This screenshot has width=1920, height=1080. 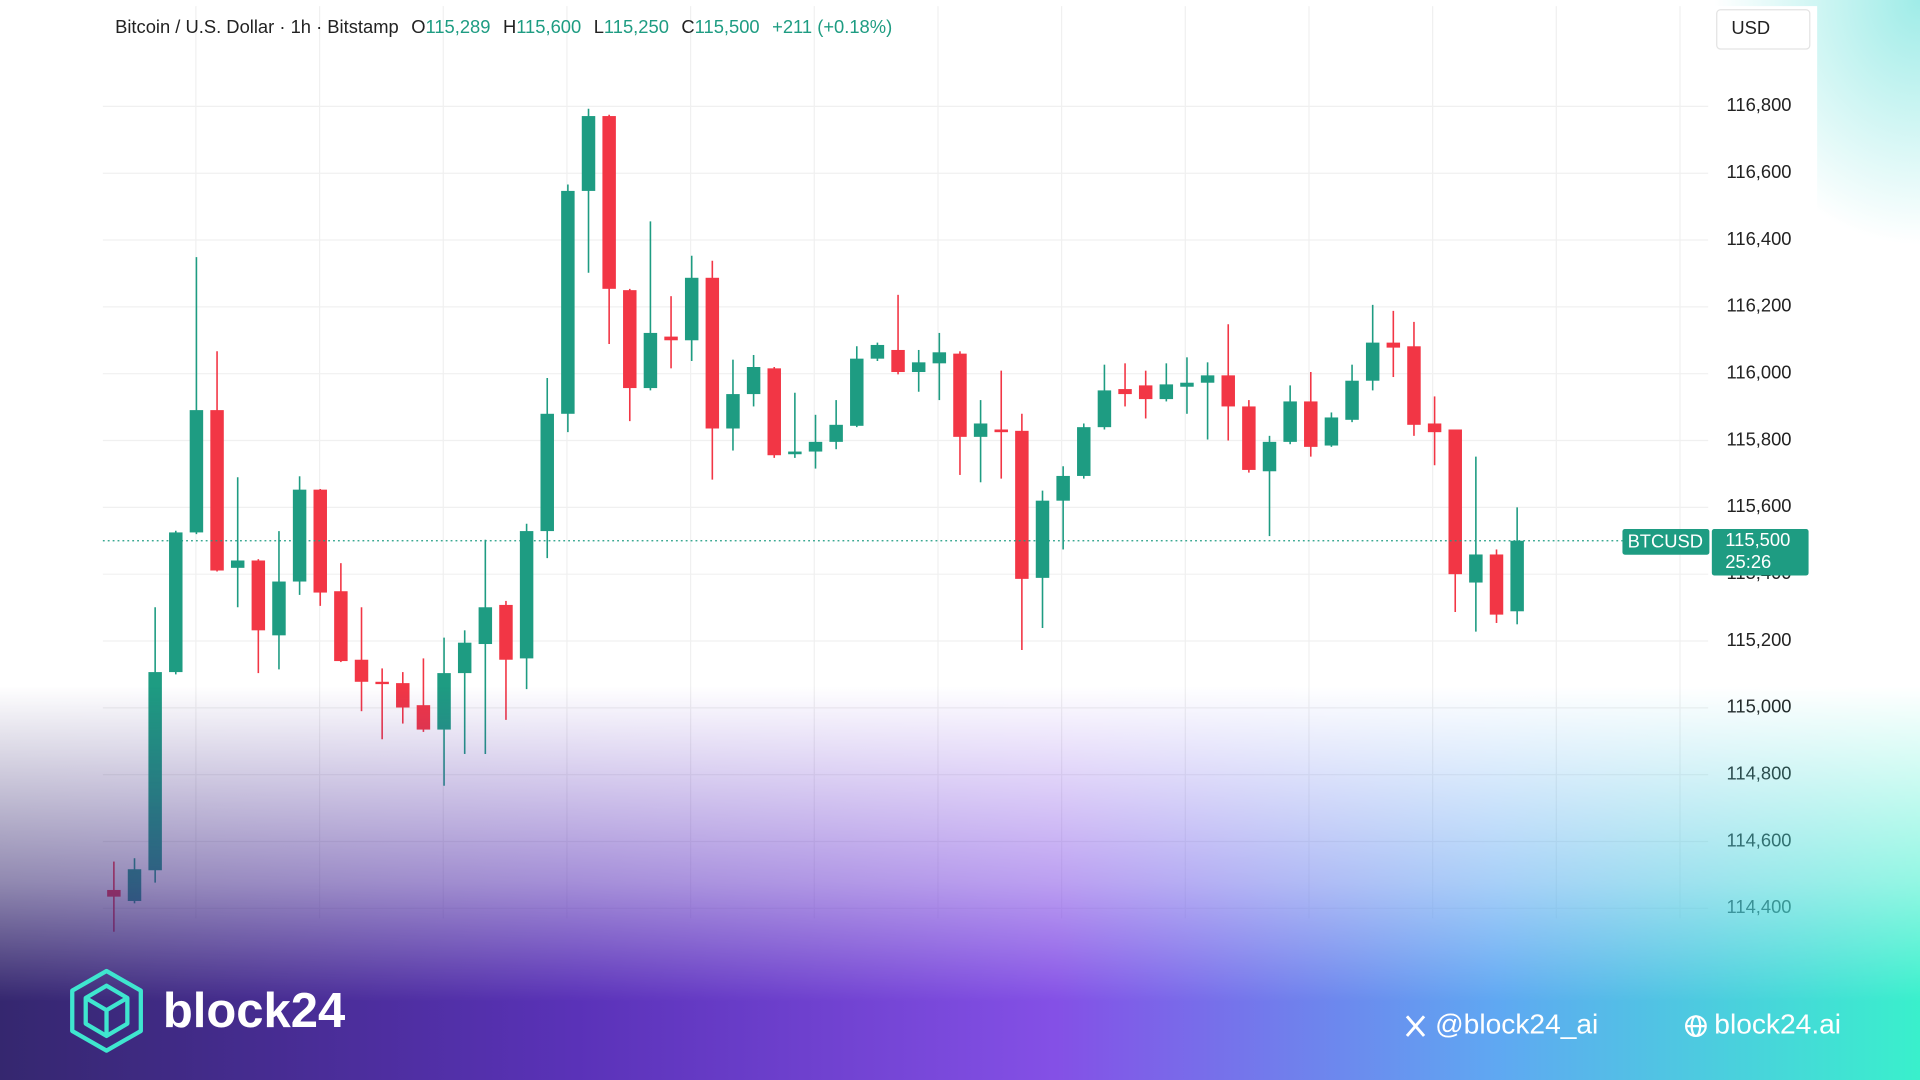 I want to click on y-tick-label: 115,200, so click(x=1759, y=639).